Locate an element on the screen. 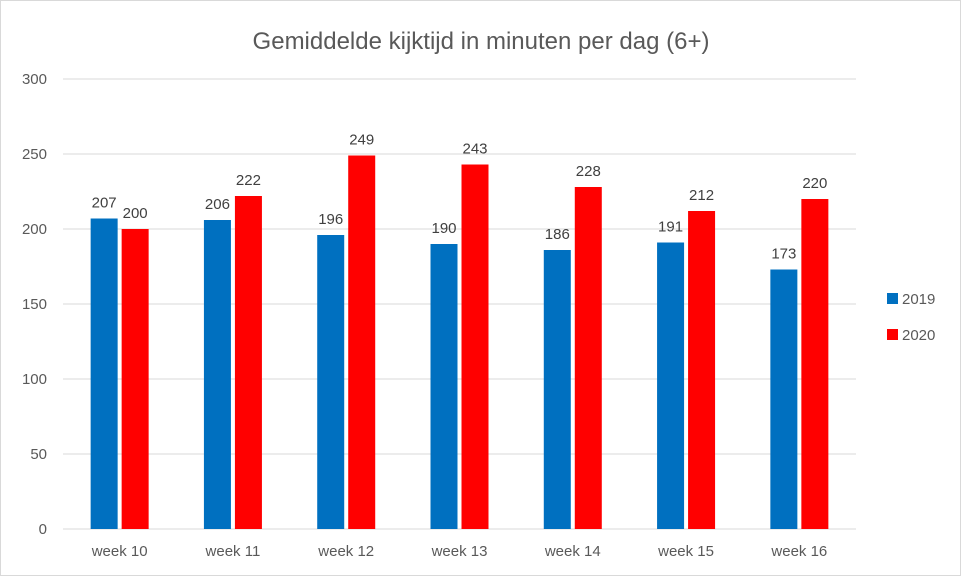  y-axis-ticks: 0 50 100 150 200 250 300 is located at coordinates (34, 304).